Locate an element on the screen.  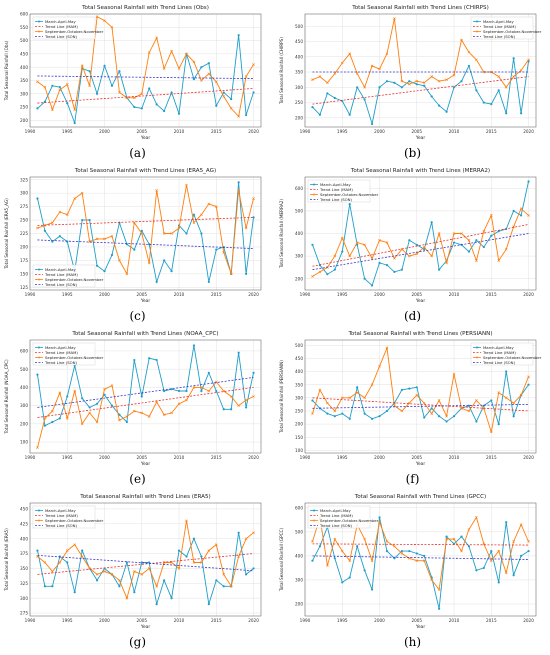
chart-caption: (c) is located at coordinates (137, 316).